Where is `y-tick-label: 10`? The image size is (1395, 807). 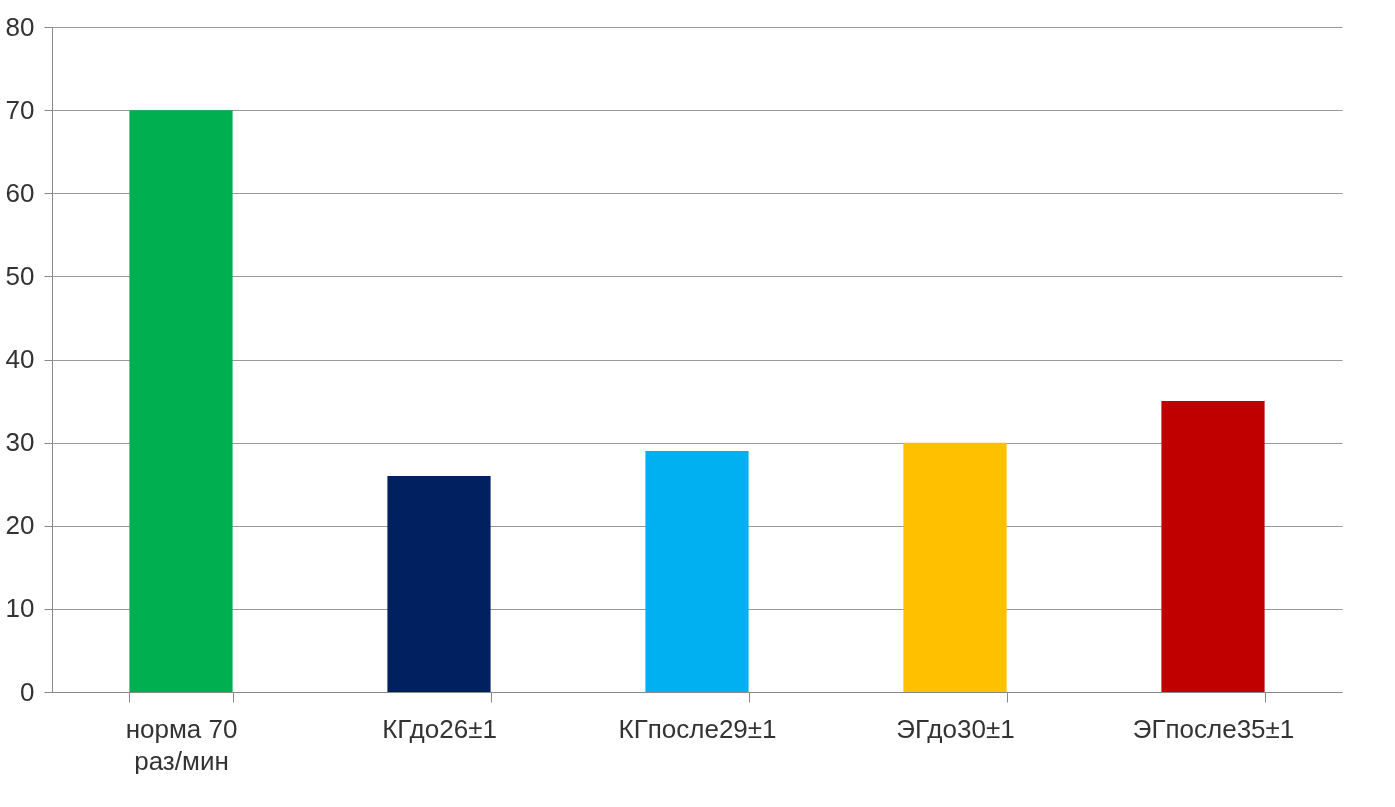 y-tick-label: 10 is located at coordinates (20, 608).